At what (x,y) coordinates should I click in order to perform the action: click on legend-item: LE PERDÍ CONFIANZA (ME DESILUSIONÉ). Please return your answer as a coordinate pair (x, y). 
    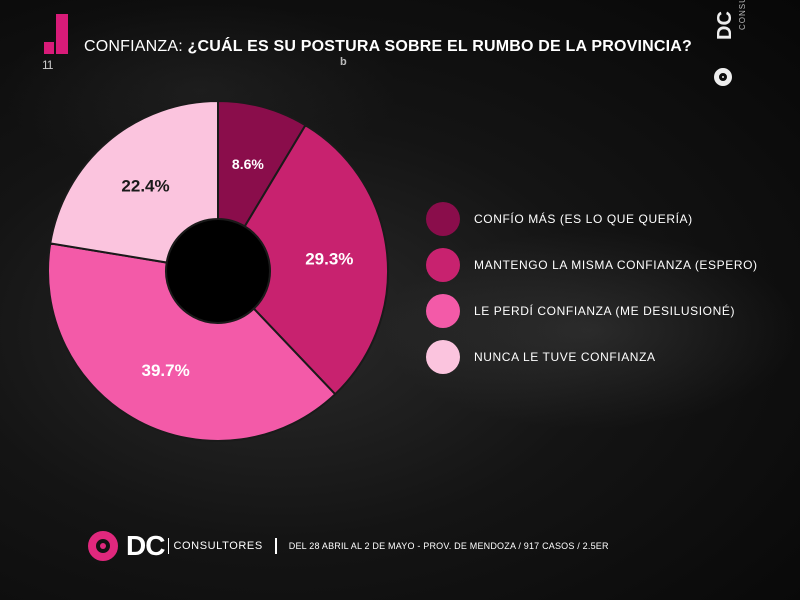
    Looking at the image, I should click on (592, 311).